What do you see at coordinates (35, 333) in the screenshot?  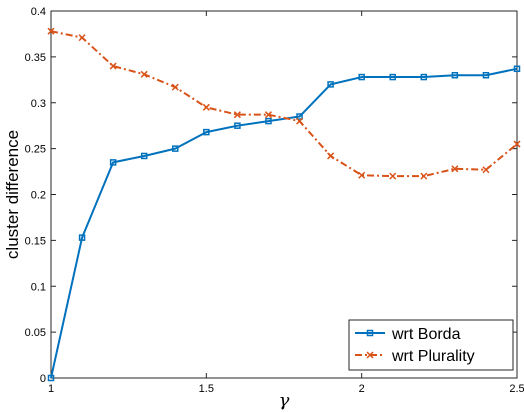 I see `y-tick-label: 0.05` at bounding box center [35, 333].